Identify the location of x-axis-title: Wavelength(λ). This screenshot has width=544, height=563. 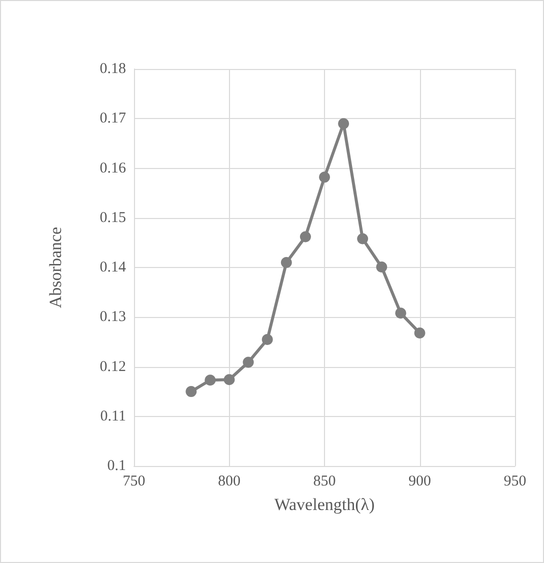
(324, 504).